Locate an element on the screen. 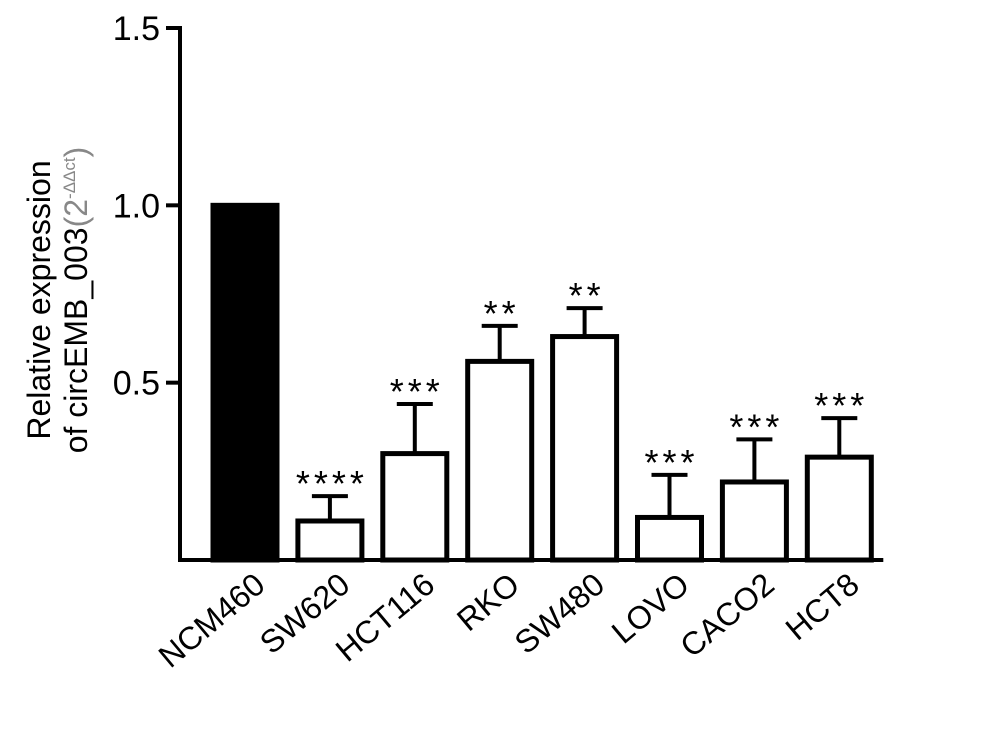 This screenshot has width=1000, height=729. y-tick-label: 1.0 is located at coordinates (136, 206).